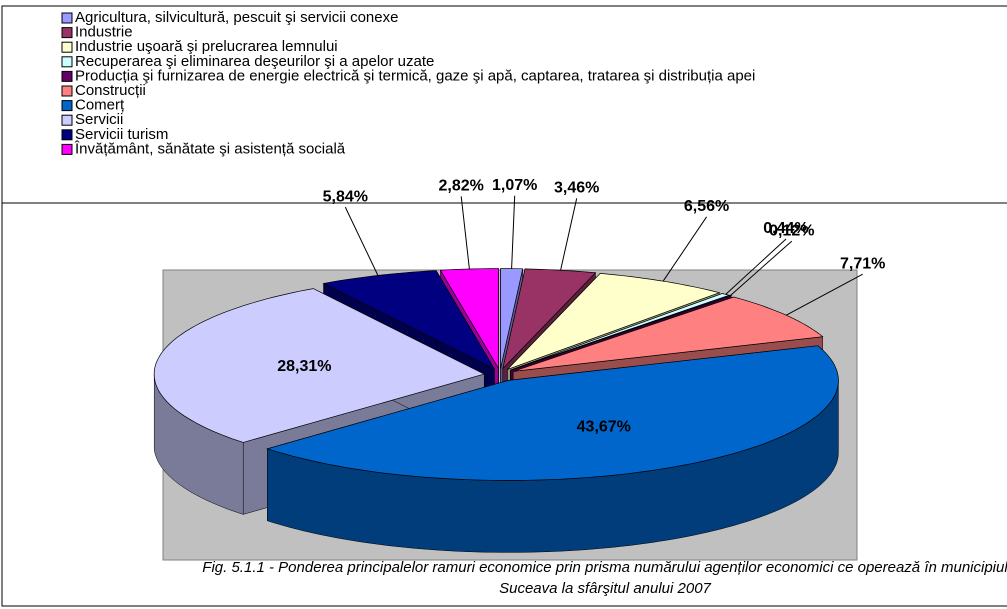 This screenshot has height=609, width=1007. Describe the element at coordinates (110, 90) in the screenshot. I see `legend-label: Construcții` at that location.